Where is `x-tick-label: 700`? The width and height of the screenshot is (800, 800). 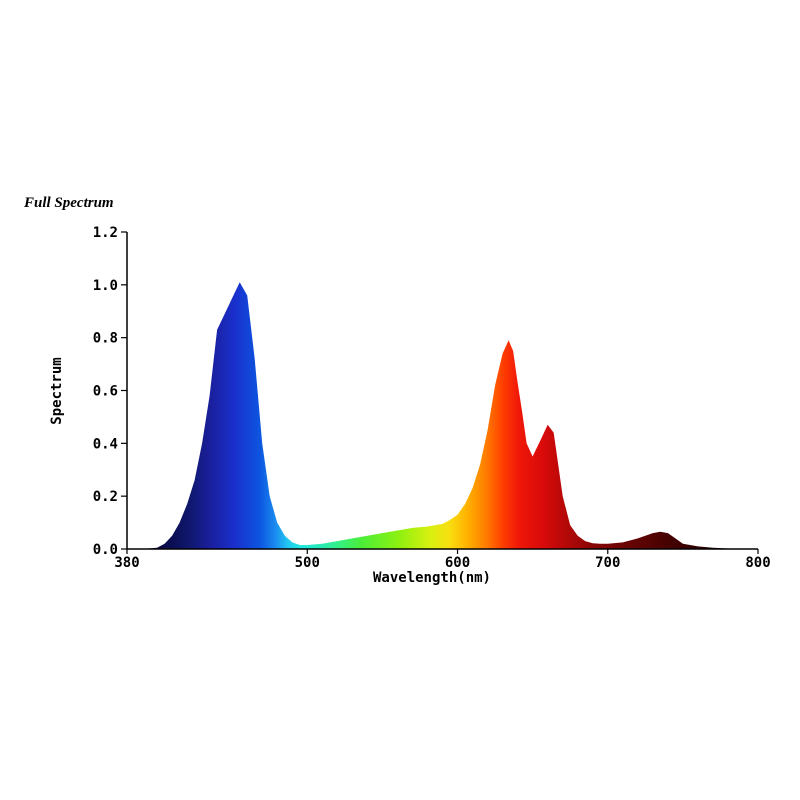 x-tick-label: 700 is located at coordinates (607, 563).